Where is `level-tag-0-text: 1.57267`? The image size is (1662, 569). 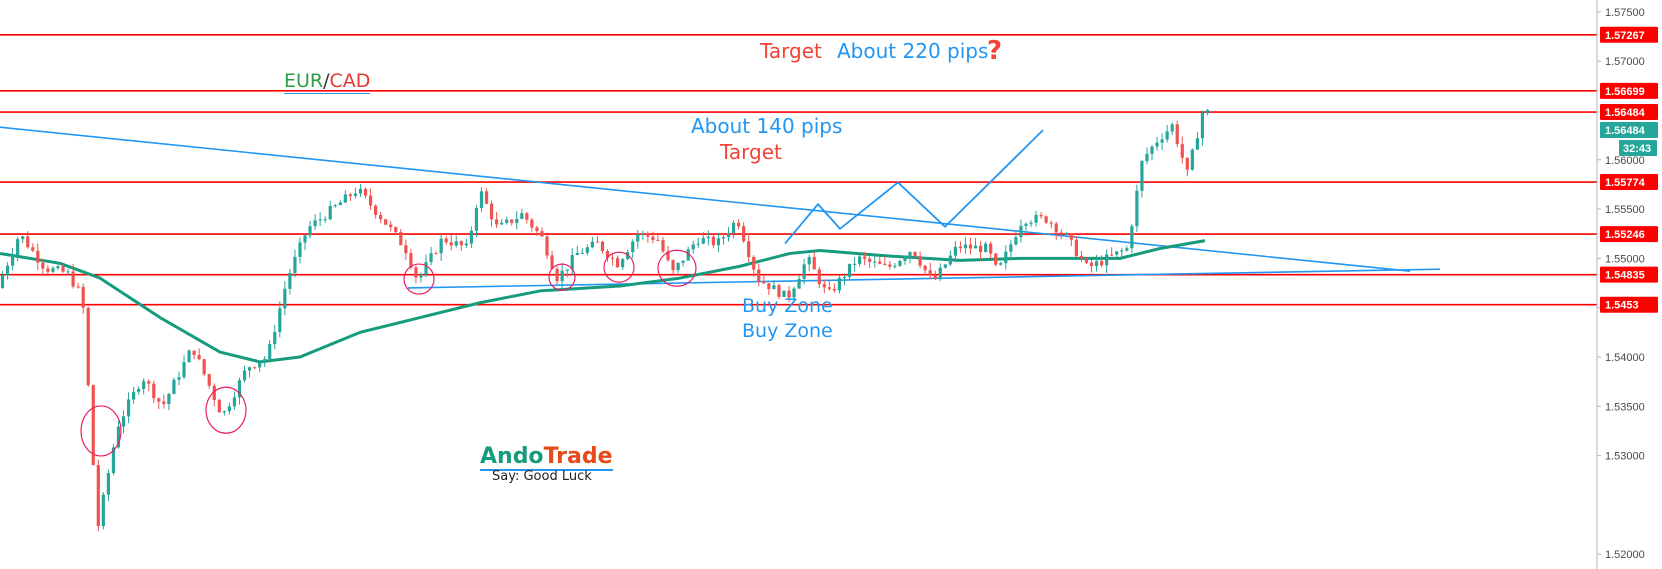
level-tag-0-text: 1.57267 is located at coordinates (1625, 36).